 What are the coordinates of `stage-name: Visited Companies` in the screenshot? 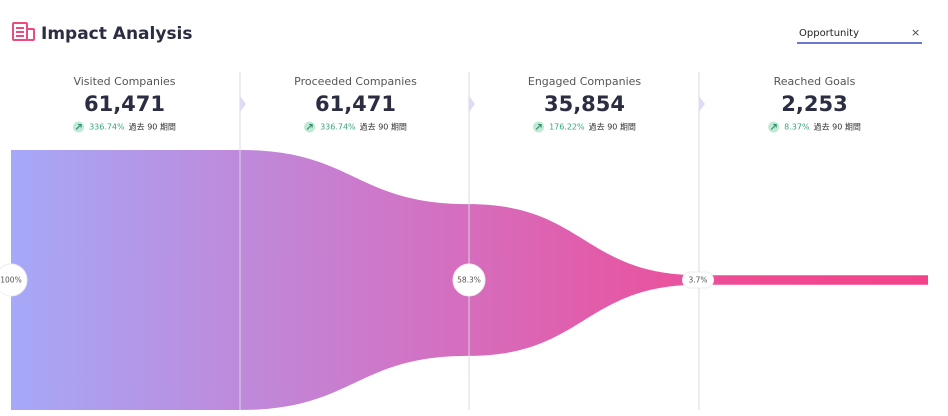 It's located at (124, 81).